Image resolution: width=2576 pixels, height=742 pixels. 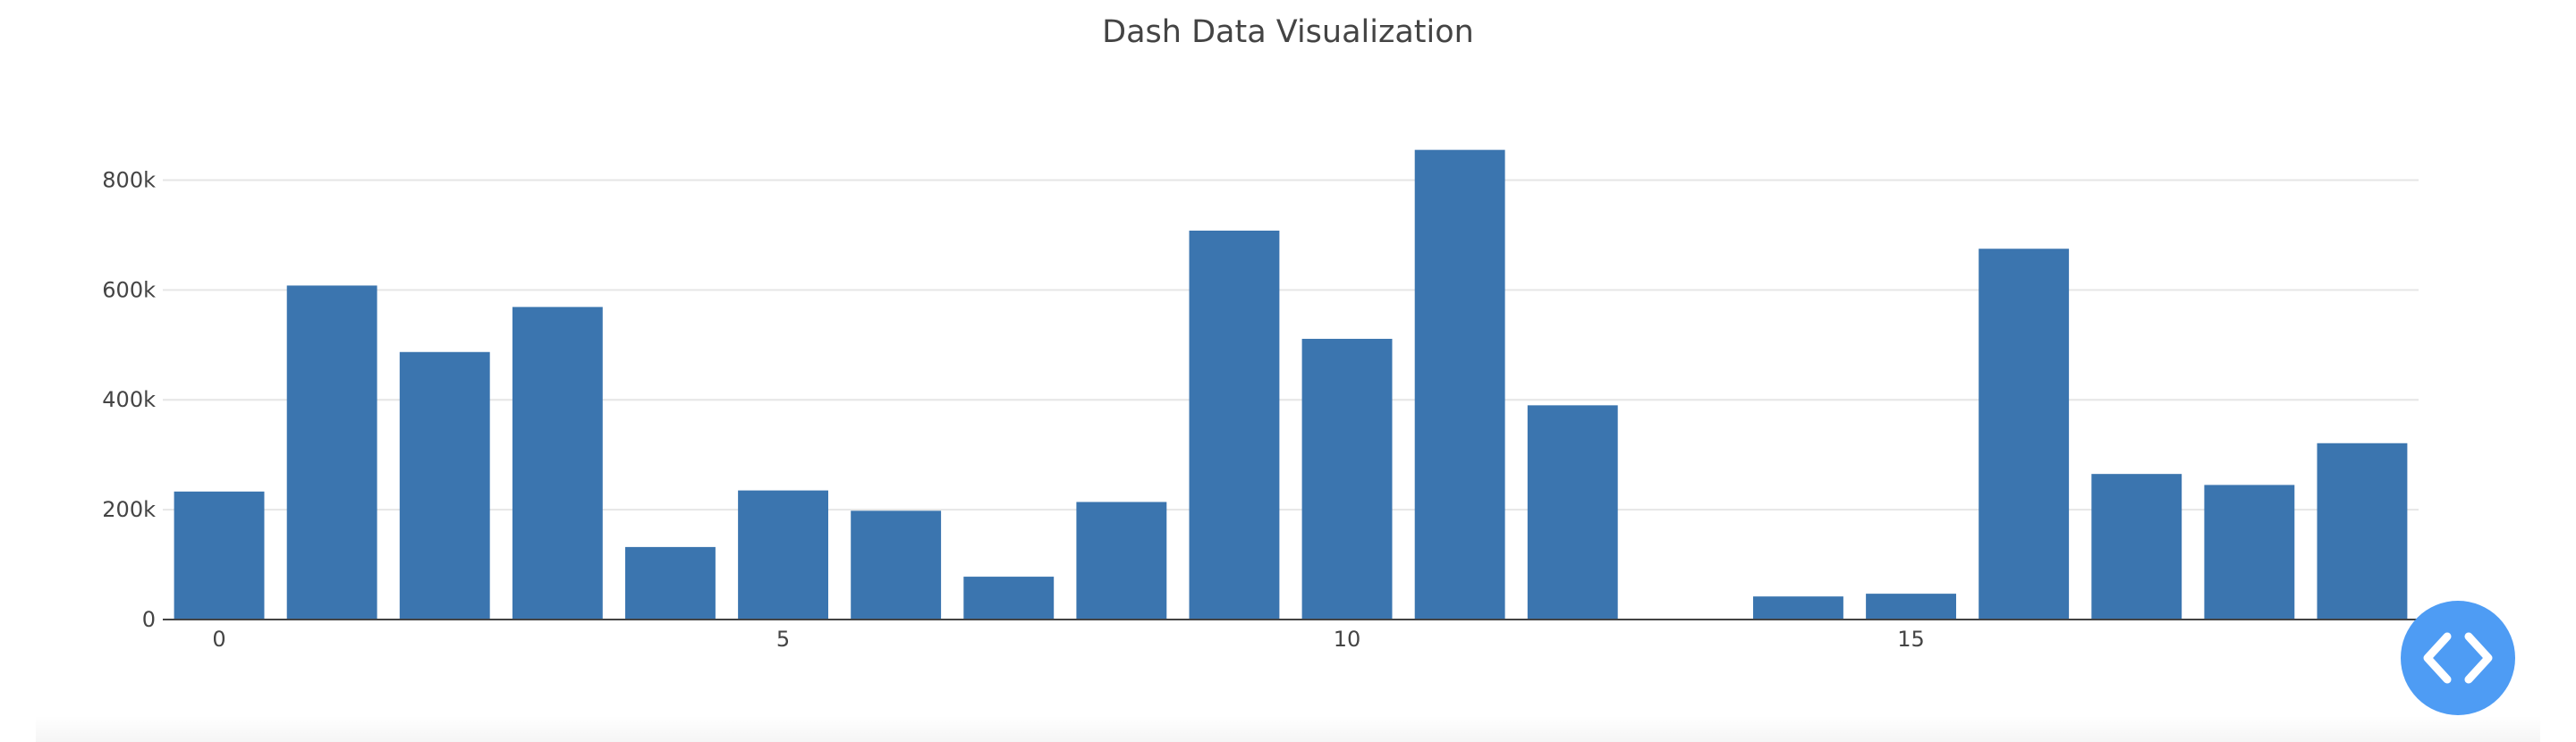 What do you see at coordinates (1068, 639) in the screenshot?
I see `x-tick-labels: 0 5 10 15` at bounding box center [1068, 639].